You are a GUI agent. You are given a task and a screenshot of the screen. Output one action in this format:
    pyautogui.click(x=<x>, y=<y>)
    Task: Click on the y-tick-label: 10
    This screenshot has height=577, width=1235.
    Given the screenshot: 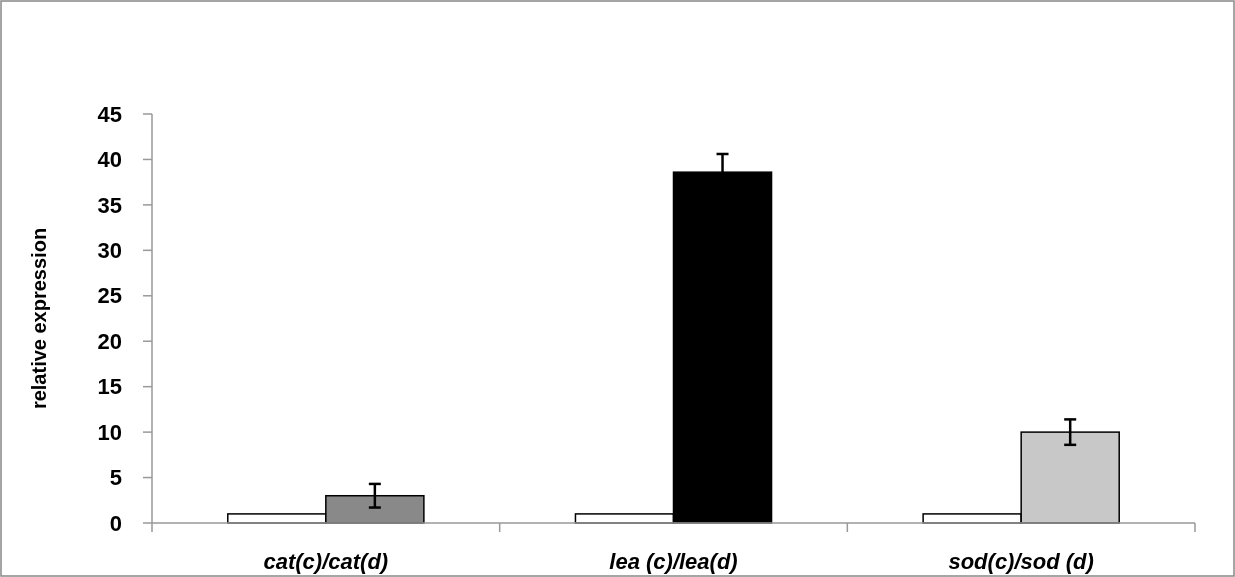 What is the action you would take?
    pyautogui.click(x=109, y=432)
    